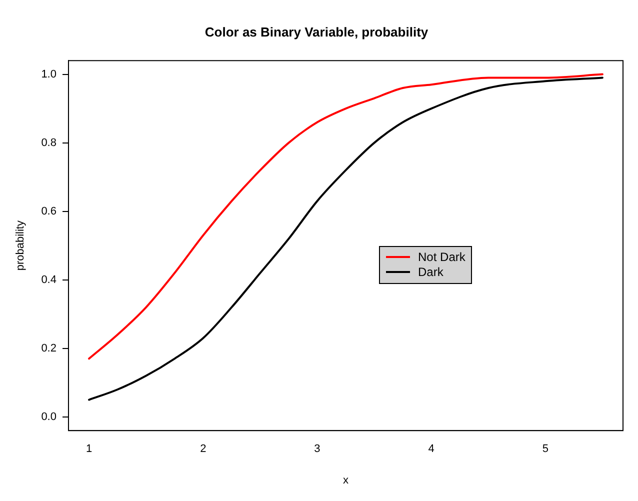  Describe the element at coordinates (48, 280) in the screenshot. I see `y-tick-label: 0.4` at that location.